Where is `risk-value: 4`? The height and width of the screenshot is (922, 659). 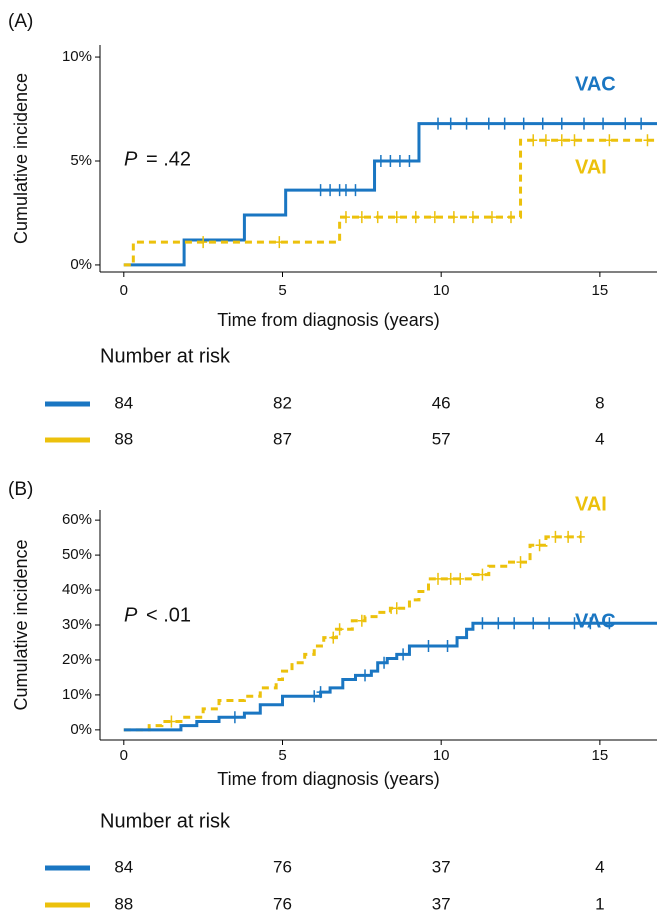
risk-value: 4 is located at coordinates (599, 866).